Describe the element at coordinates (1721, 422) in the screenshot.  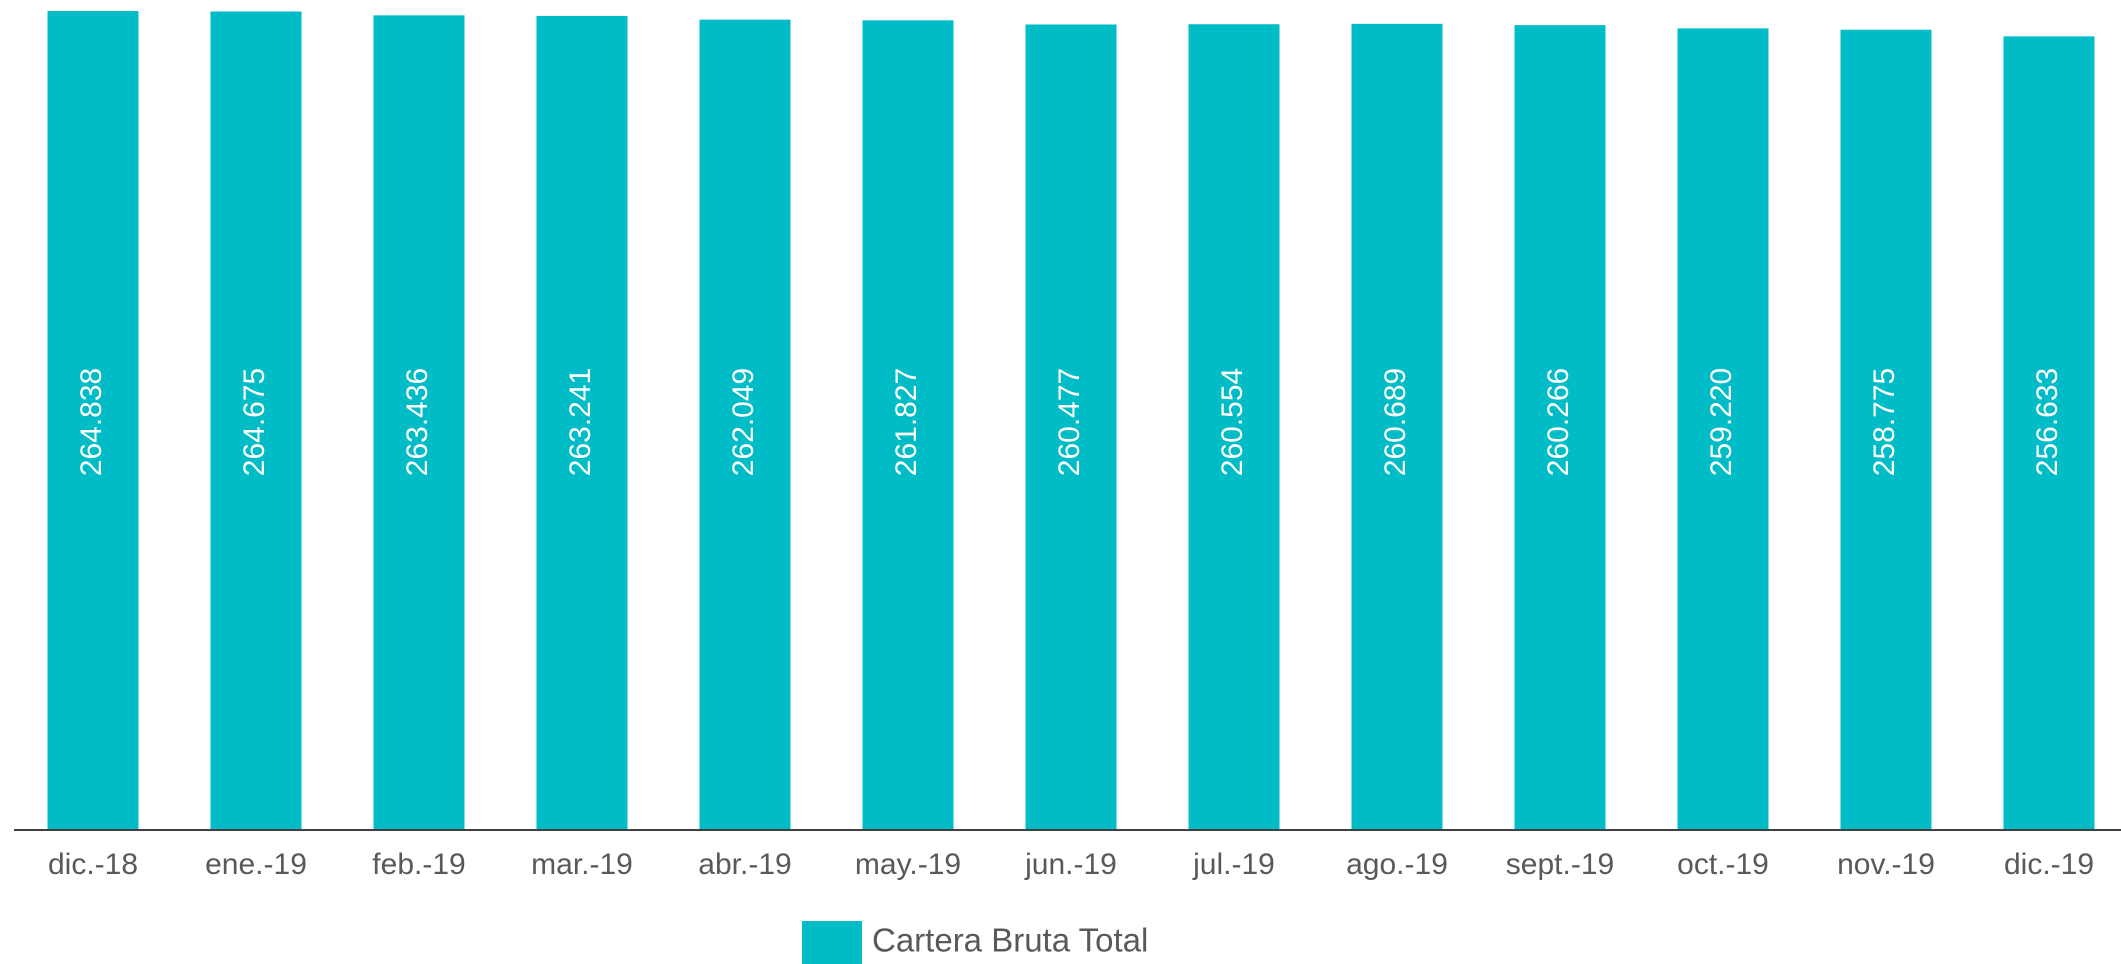
I see `value-label: 259.220` at that location.